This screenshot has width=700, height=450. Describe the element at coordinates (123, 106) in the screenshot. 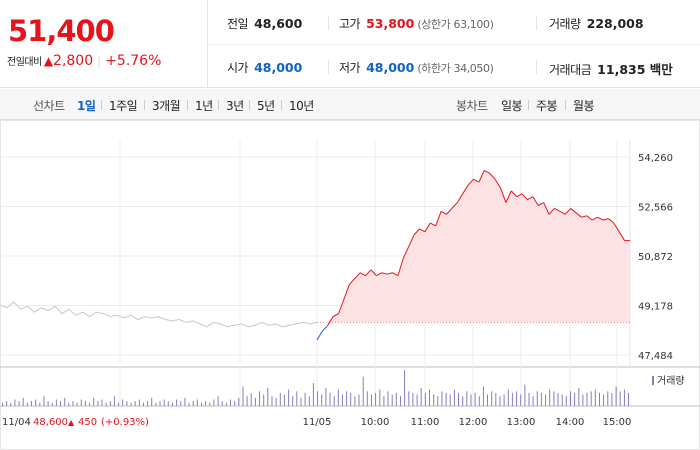

I see `period-1w-button: 1주일` at that location.